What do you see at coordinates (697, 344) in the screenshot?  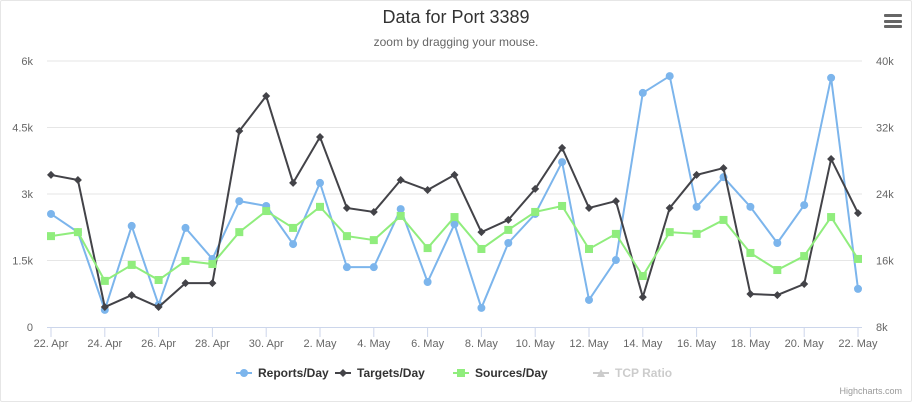 I see `x-tick-label: 16. May` at bounding box center [697, 344].